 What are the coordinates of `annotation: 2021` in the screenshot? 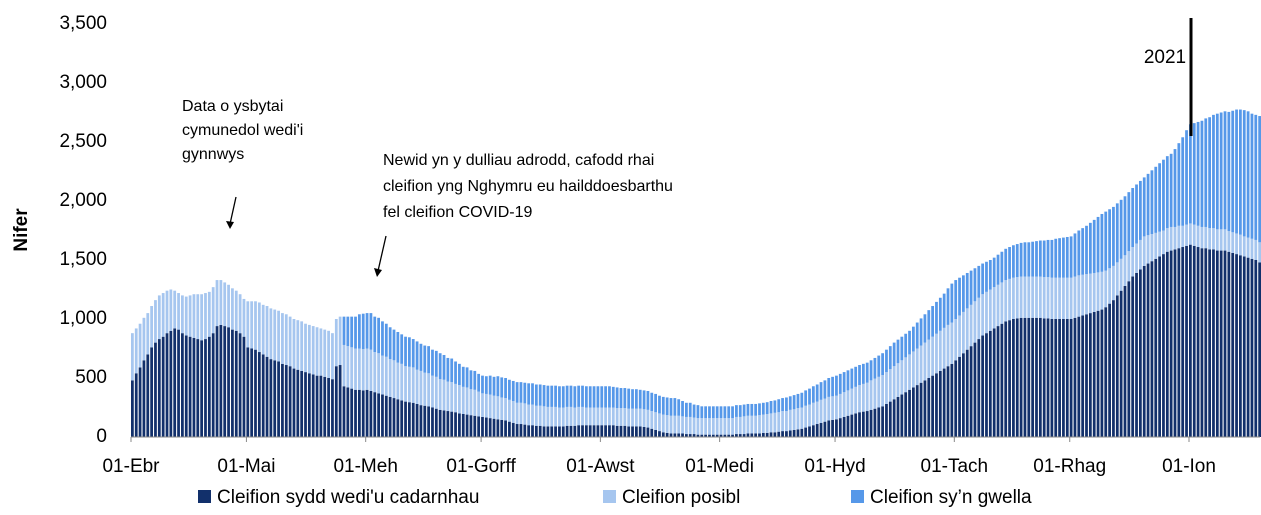 It's located at (1165, 57).